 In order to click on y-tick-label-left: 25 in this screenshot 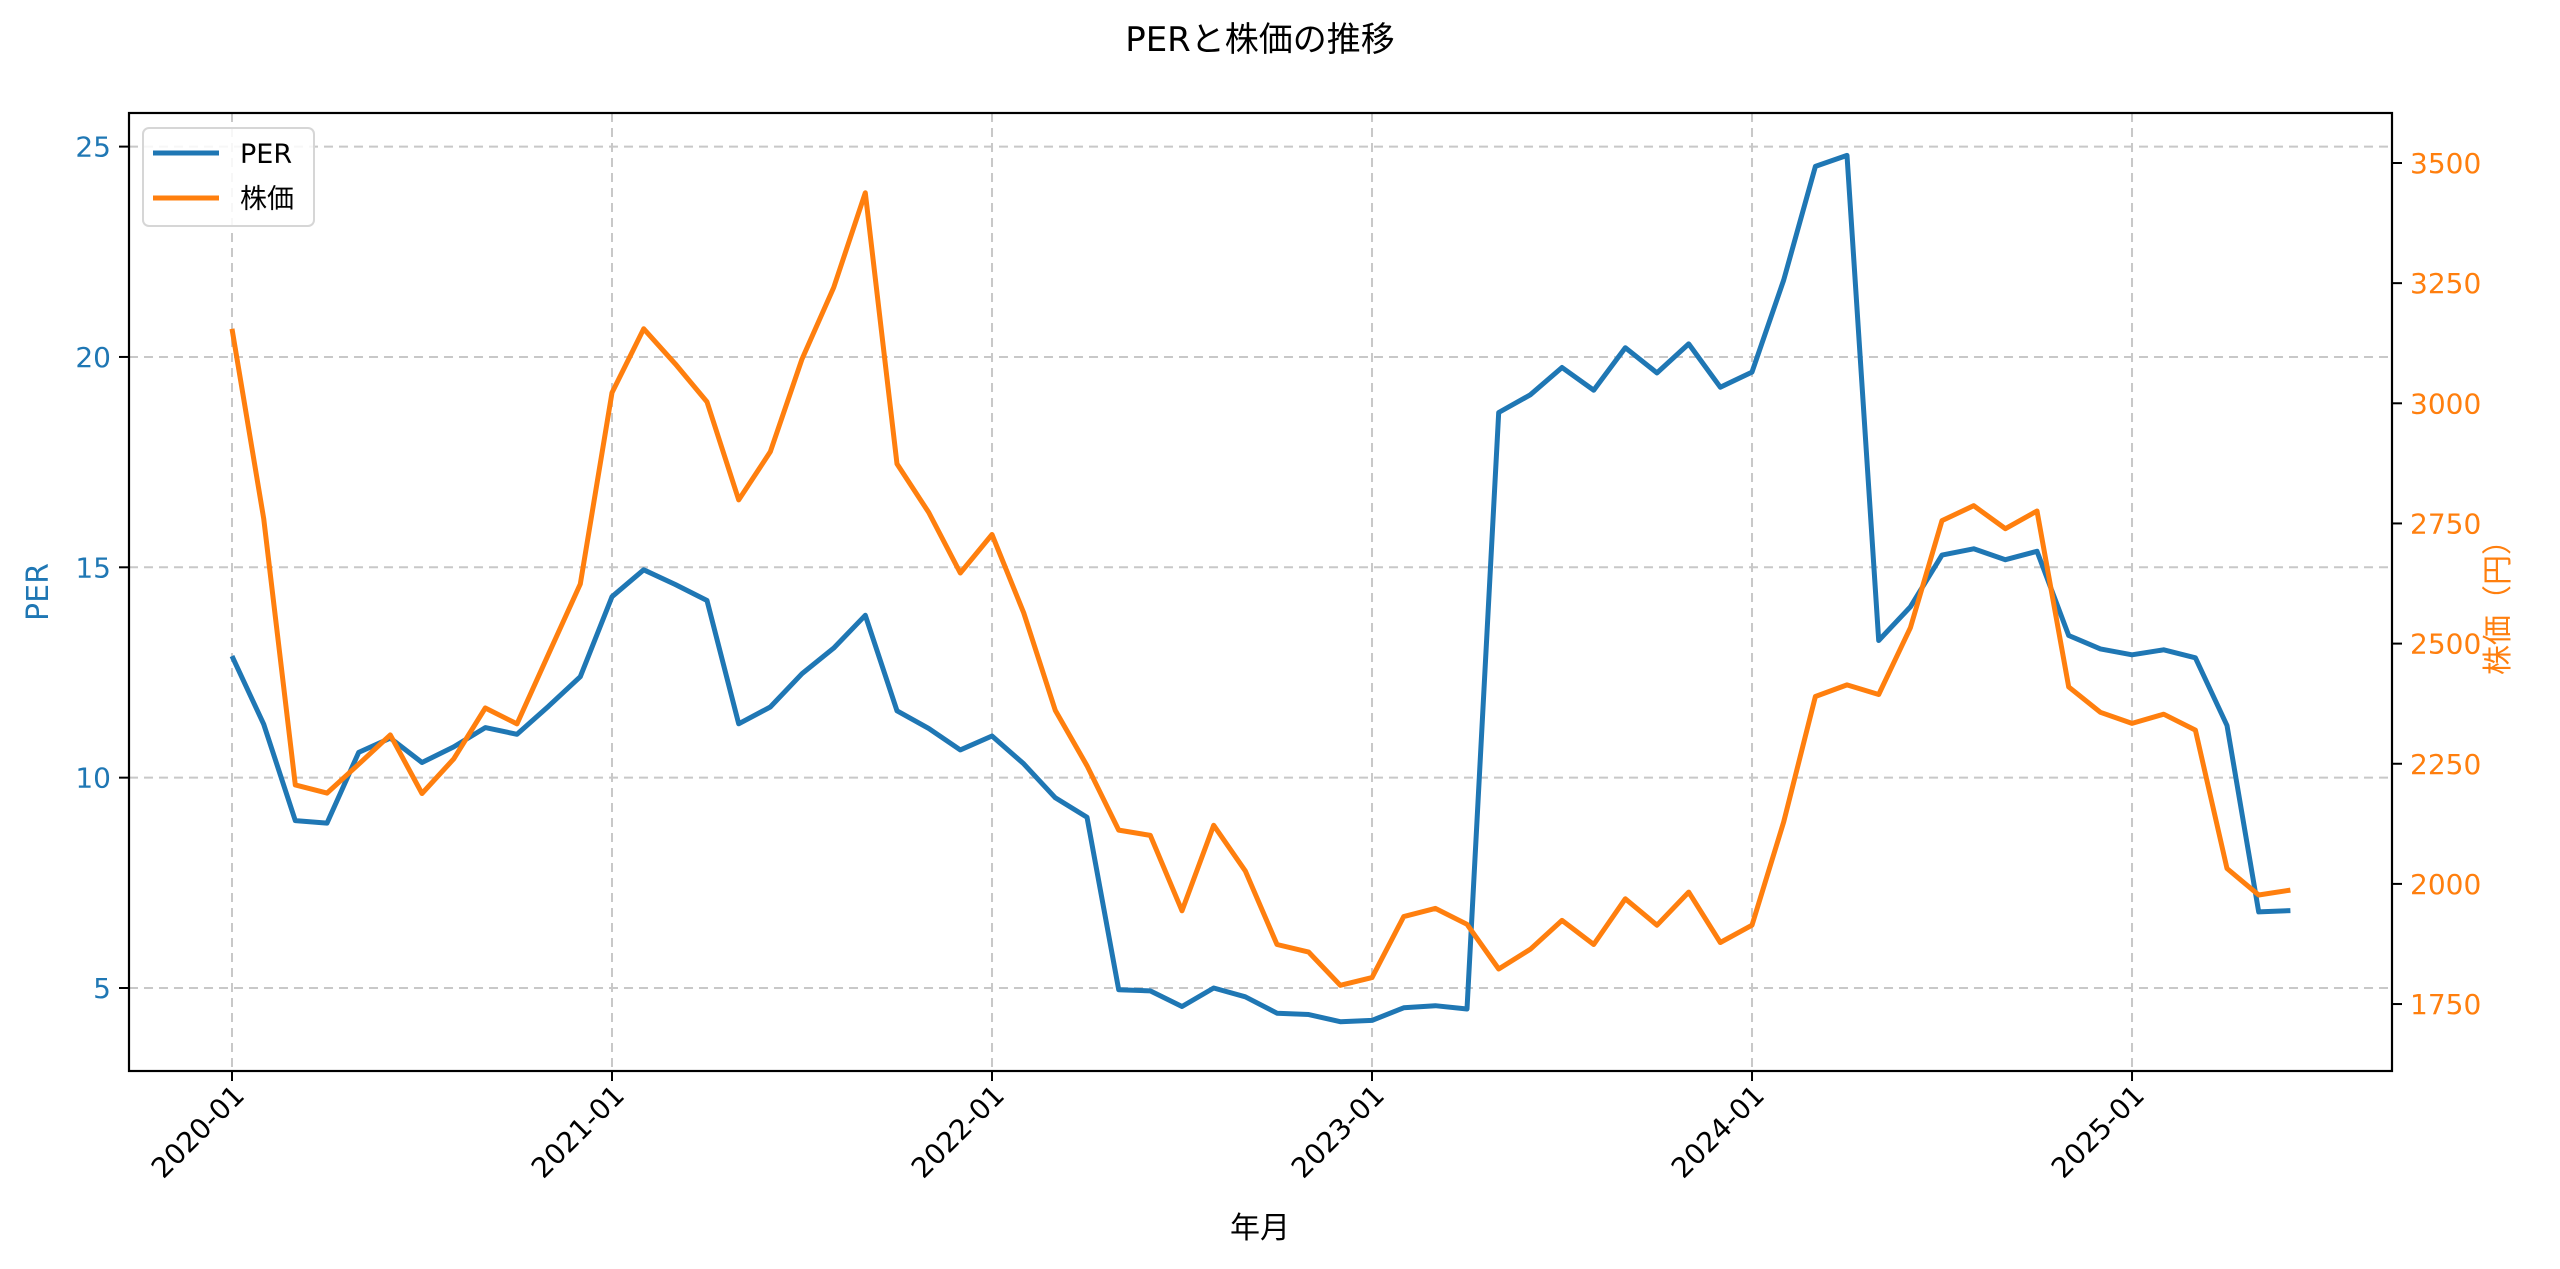, I will do `click(93, 147)`.